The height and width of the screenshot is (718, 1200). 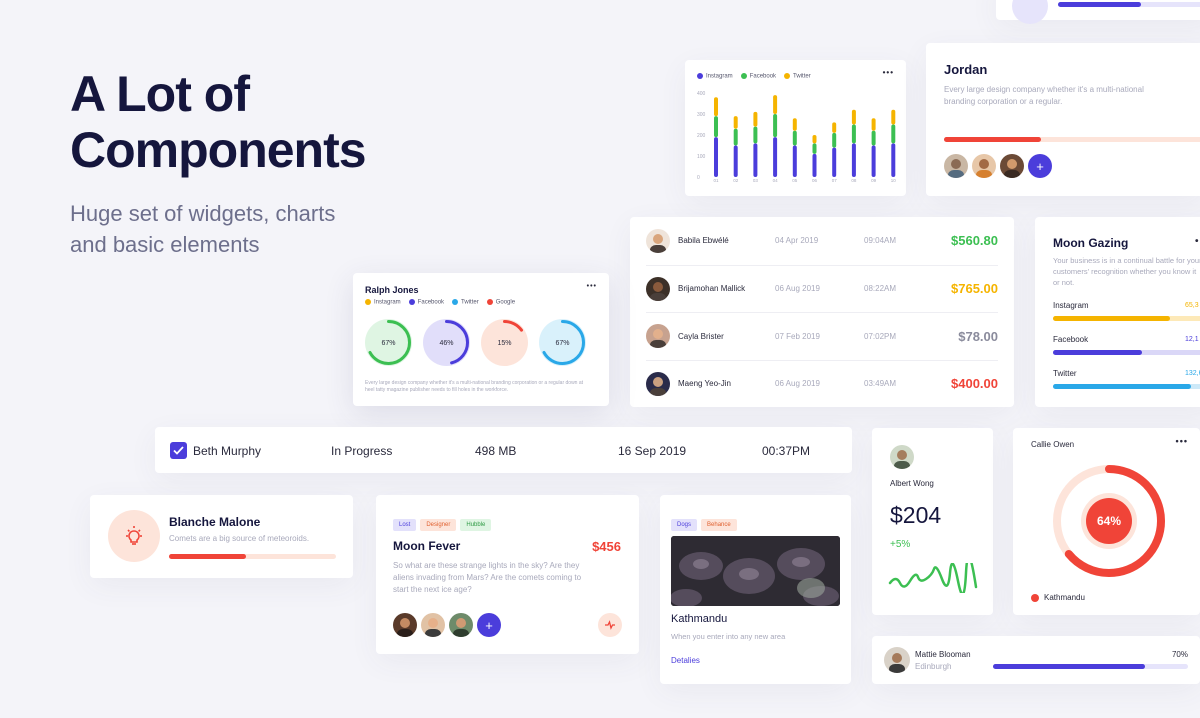 What do you see at coordinates (1091, 243) in the screenshot?
I see `moon-gazing-title: Moon Gazing` at bounding box center [1091, 243].